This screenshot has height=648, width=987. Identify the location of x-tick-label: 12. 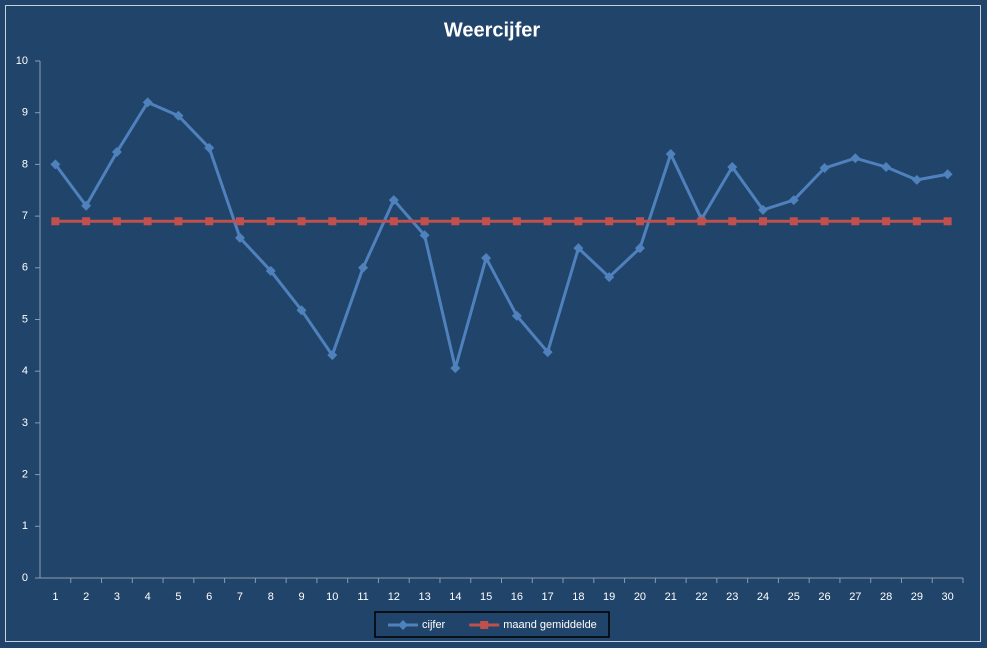
(394, 597).